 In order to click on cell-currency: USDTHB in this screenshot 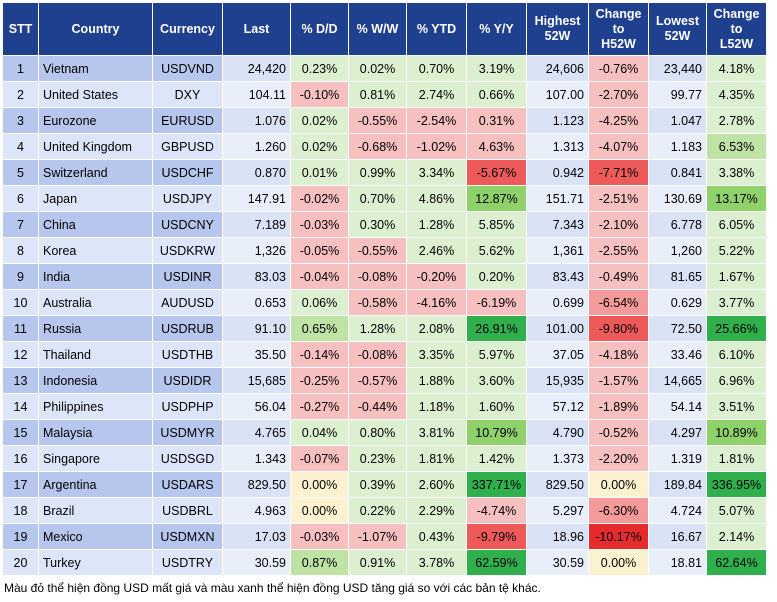, I will do `click(187, 354)`.